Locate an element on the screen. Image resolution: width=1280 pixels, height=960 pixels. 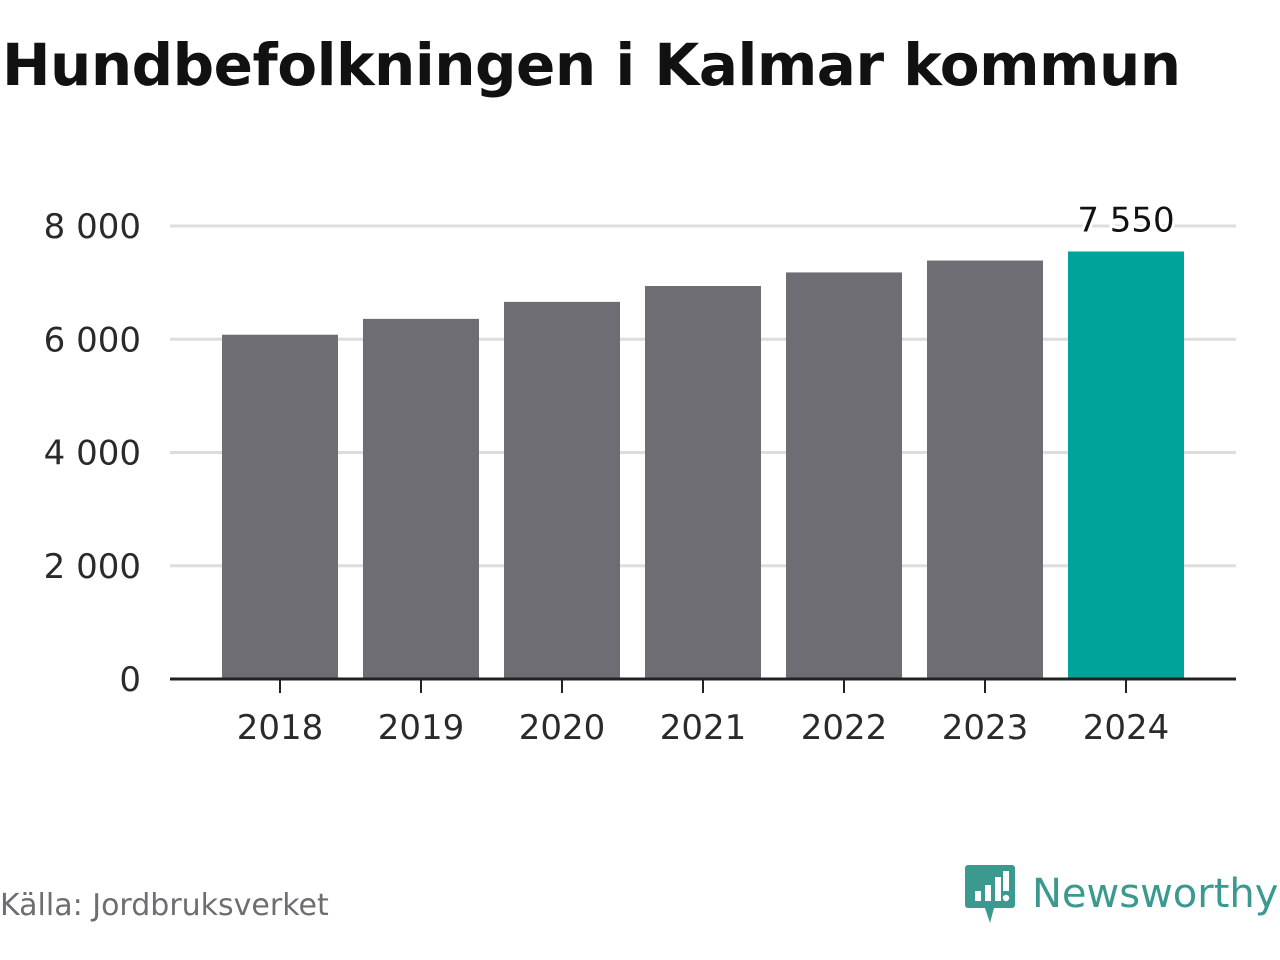
bar-2024 is located at coordinates (1126, 465).